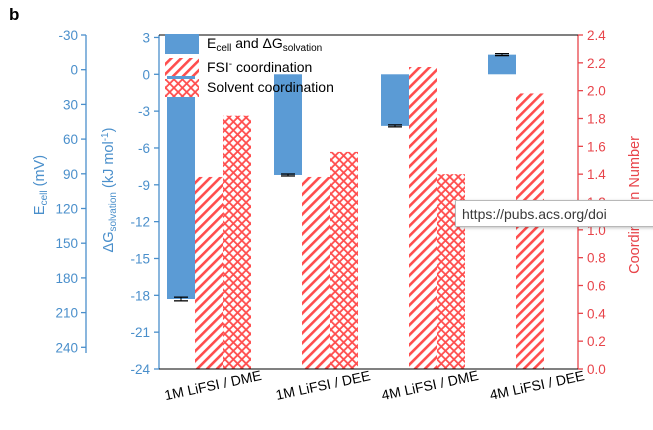  What do you see at coordinates (66, 209) in the screenshot?
I see `ecell-tick-label: 120` at bounding box center [66, 209].